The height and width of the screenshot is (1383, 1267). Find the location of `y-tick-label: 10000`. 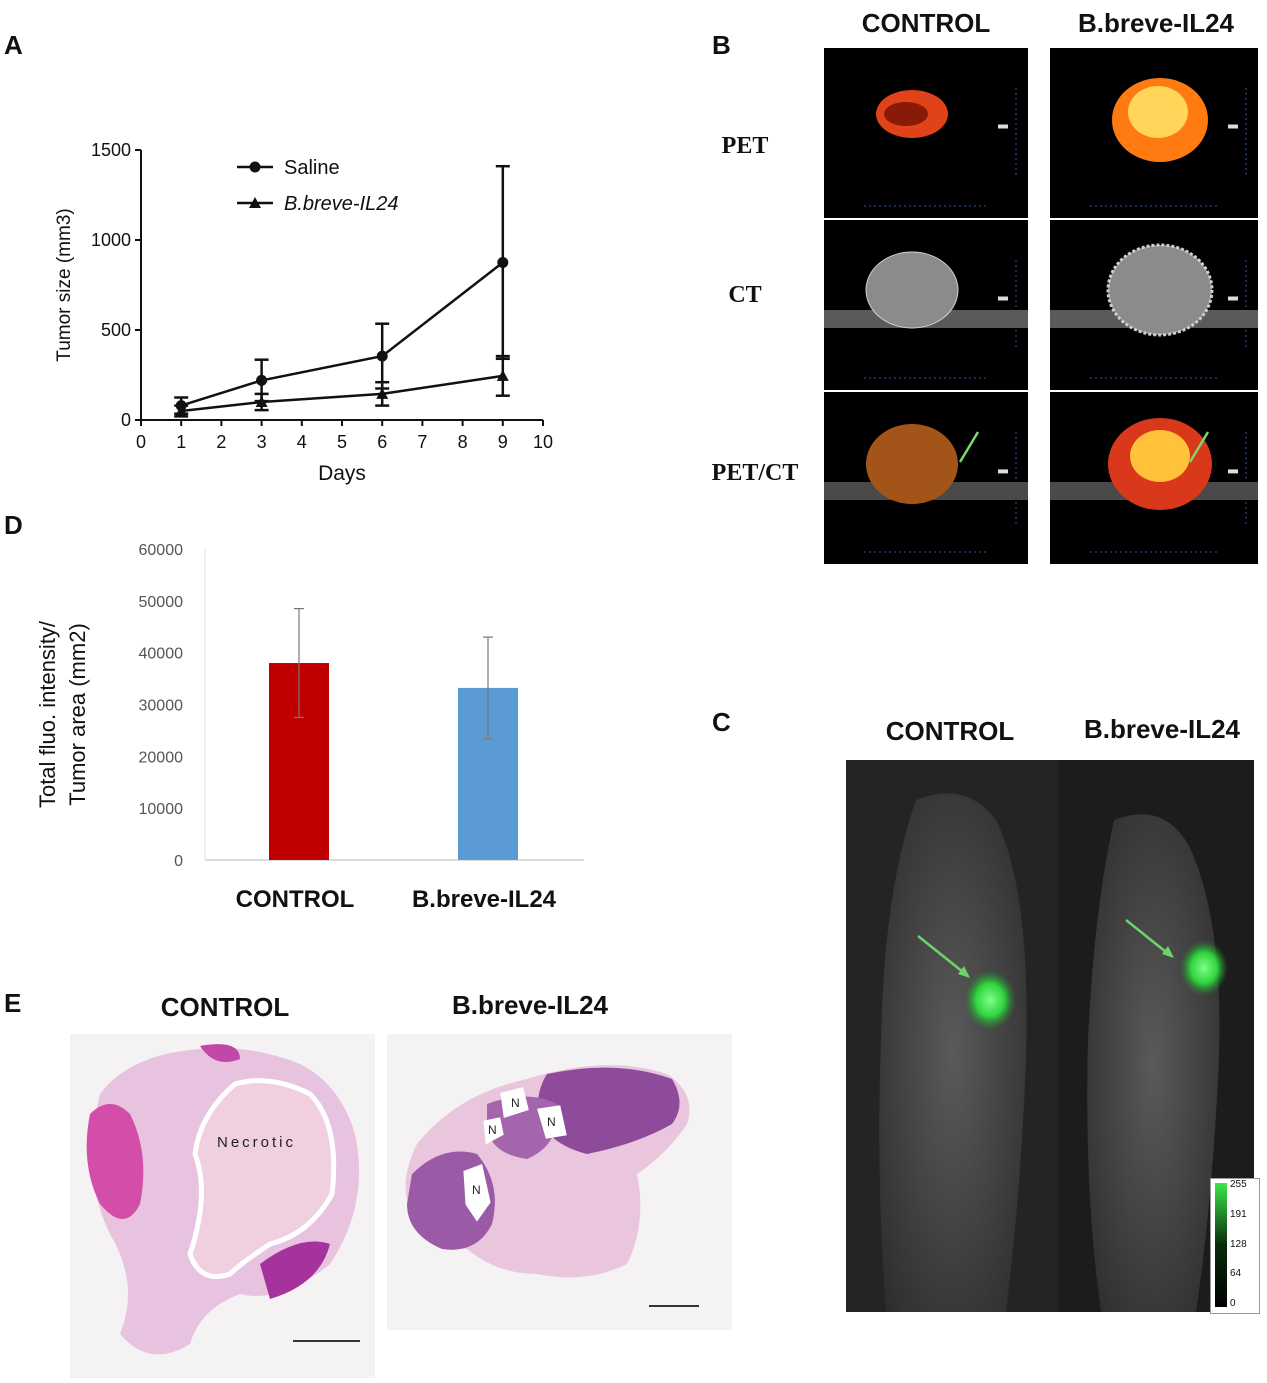

y-tick-label: 10000 is located at coordinates (161, 809).